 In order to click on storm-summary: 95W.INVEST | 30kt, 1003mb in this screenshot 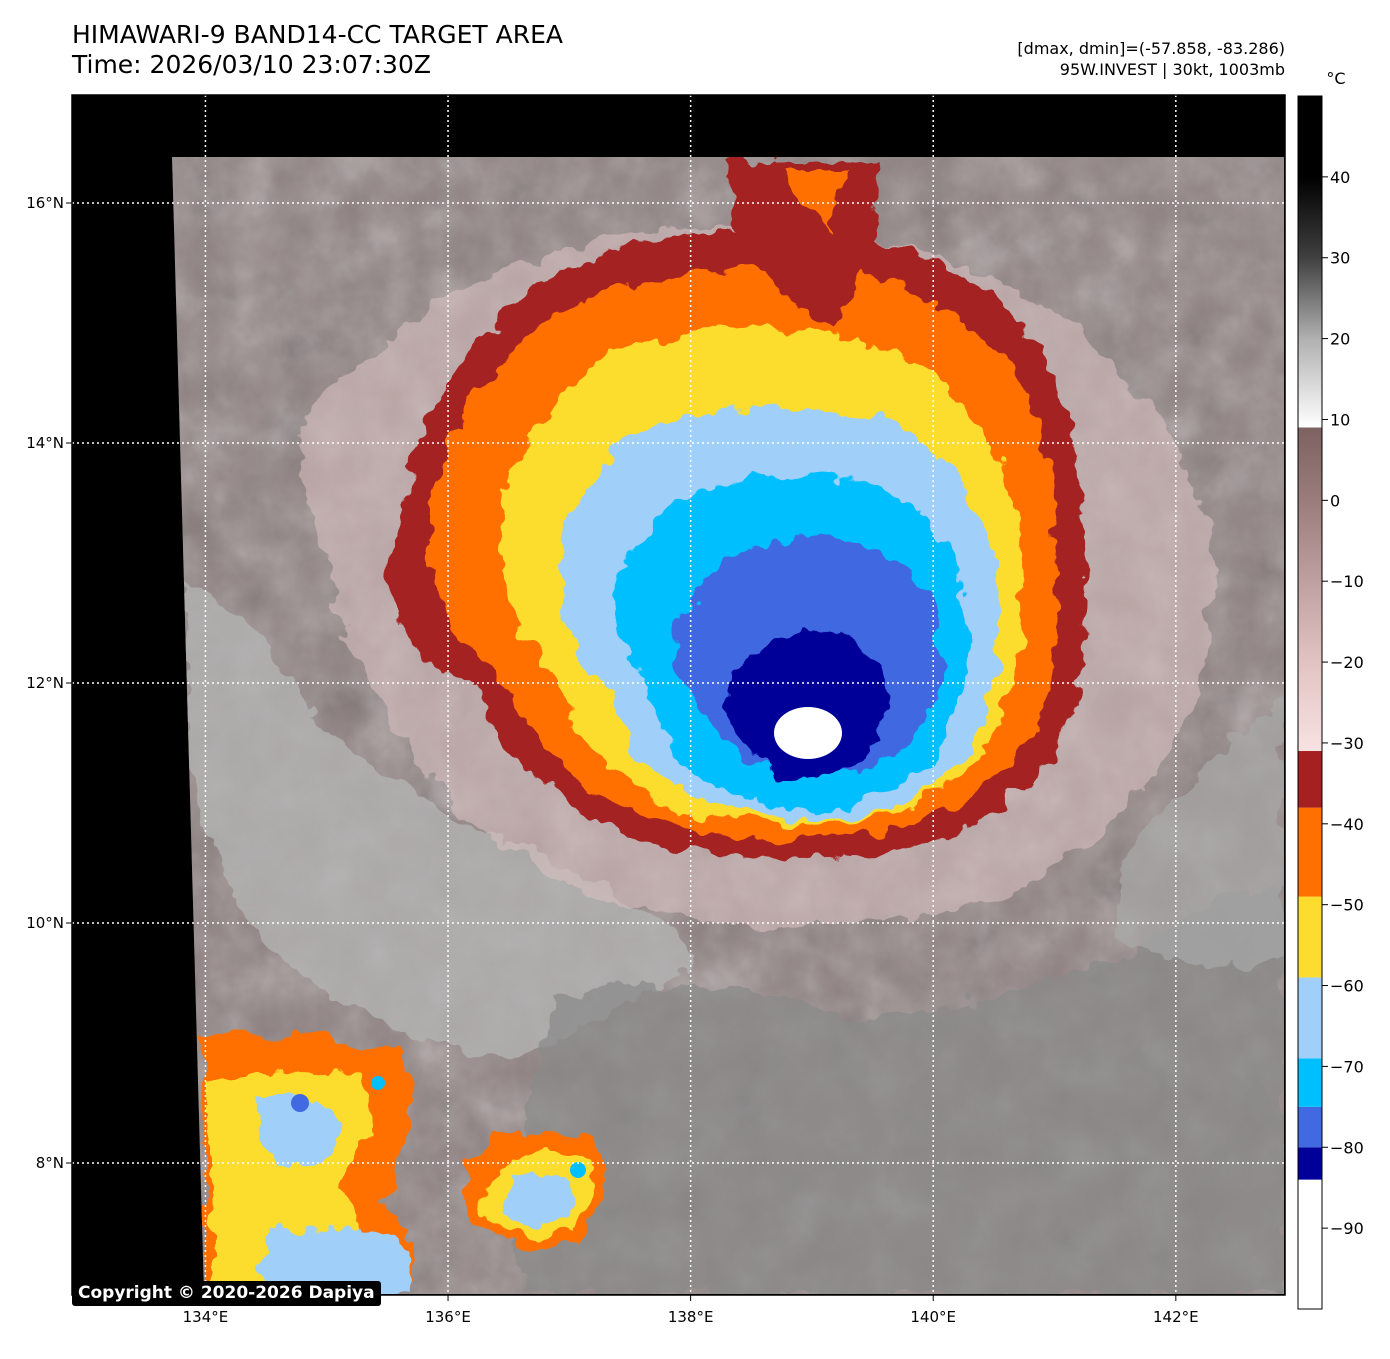, I will do `click(1172, 69)`.